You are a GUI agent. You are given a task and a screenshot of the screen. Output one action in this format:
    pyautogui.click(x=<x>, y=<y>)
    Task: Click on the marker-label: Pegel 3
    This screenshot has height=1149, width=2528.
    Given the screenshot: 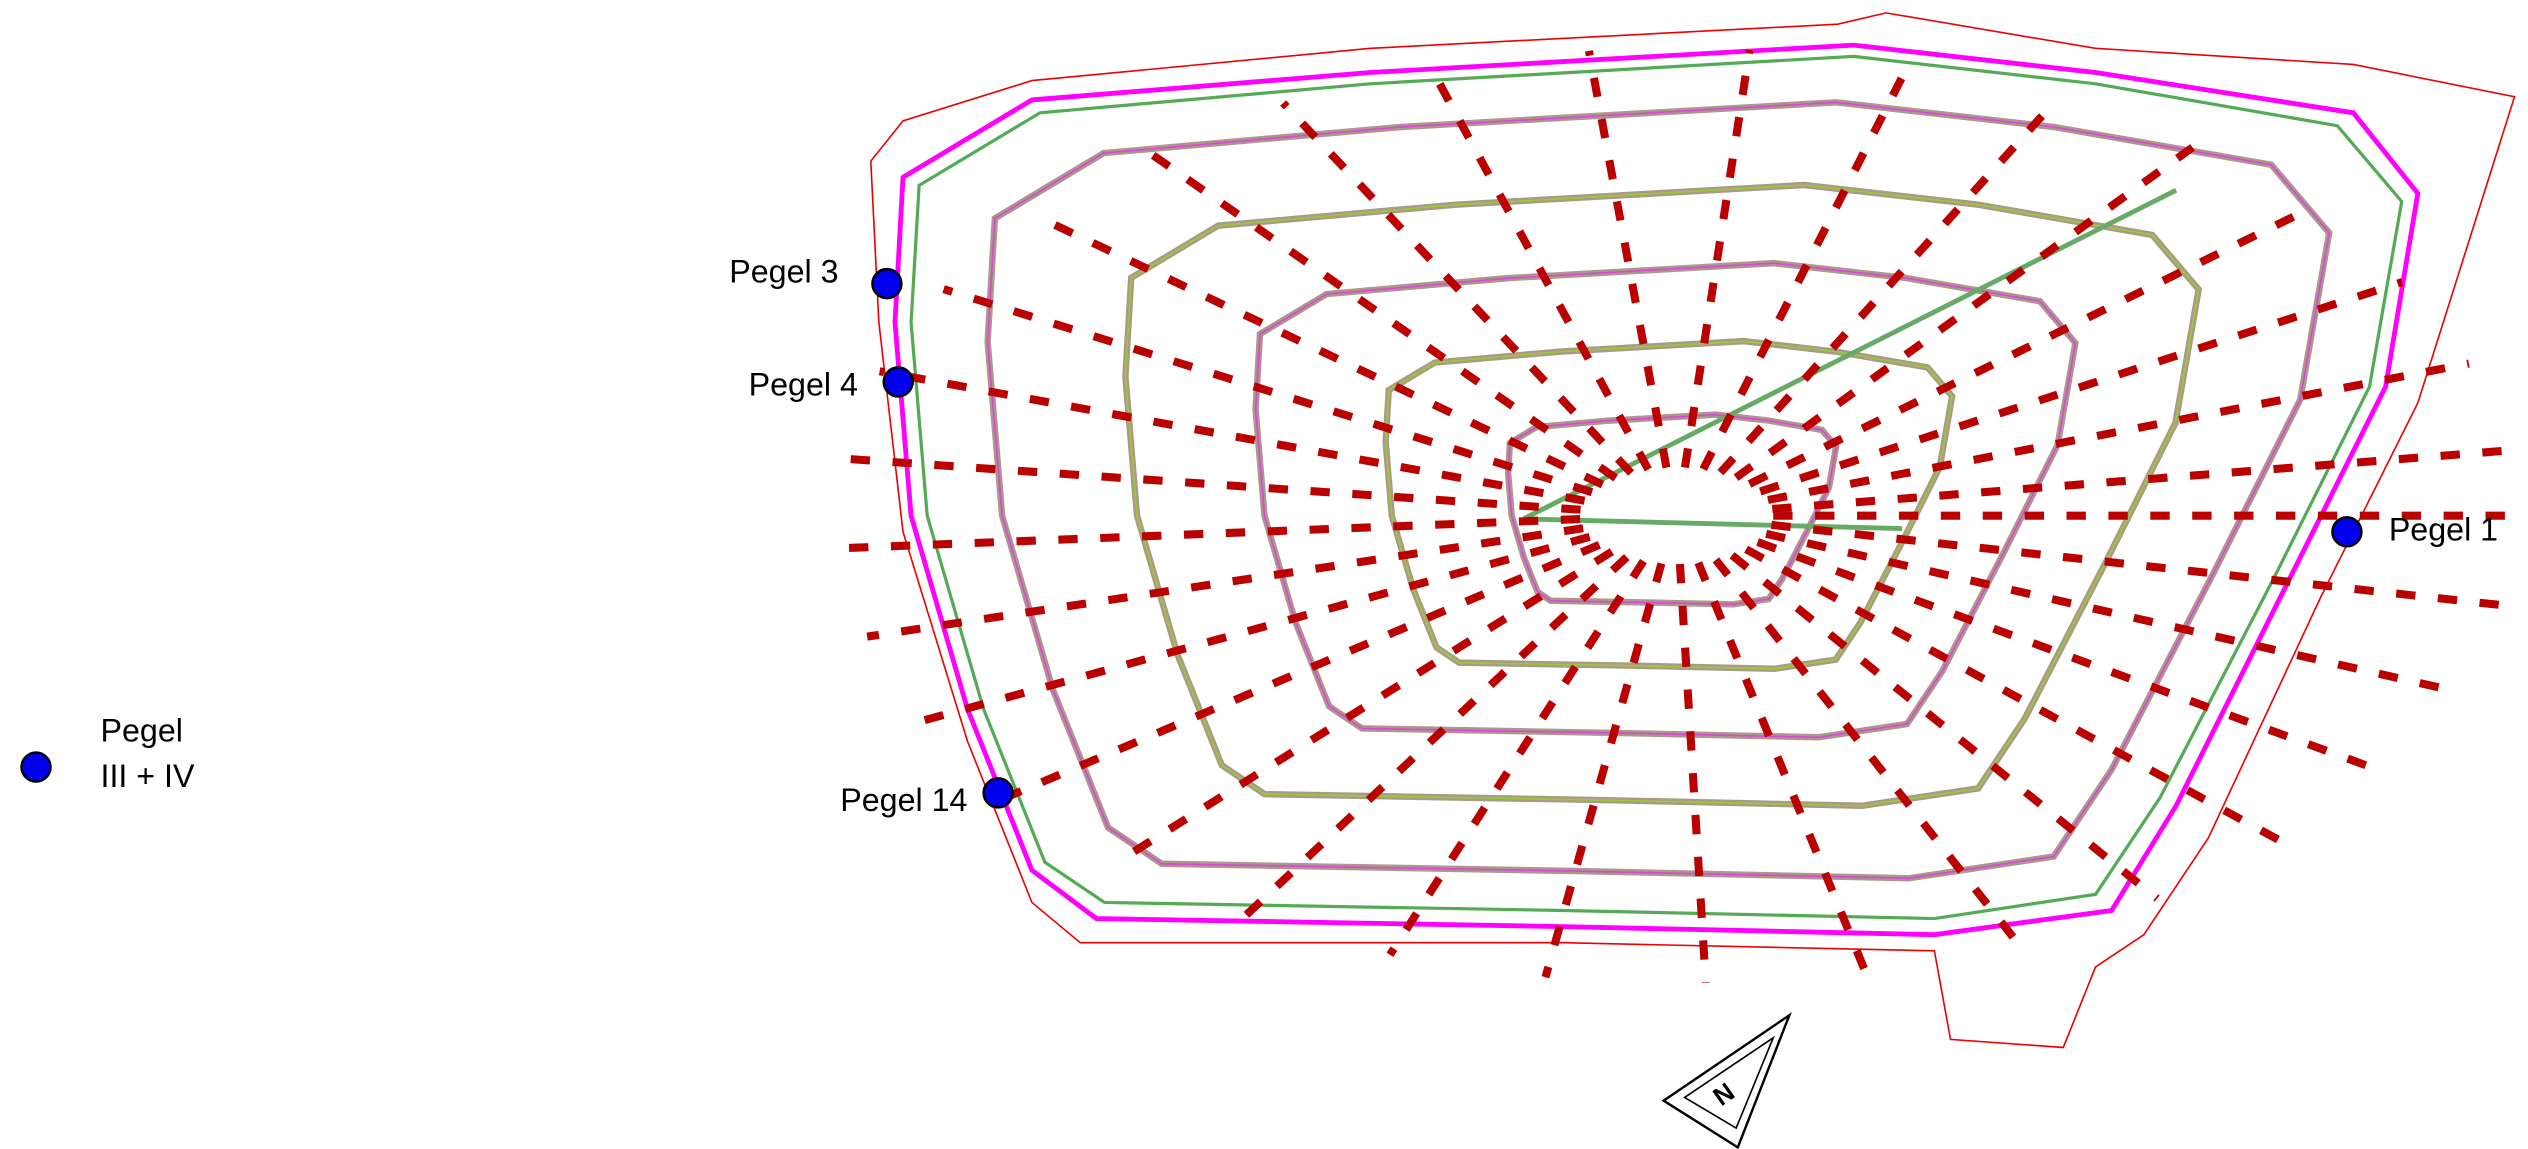 What is the action you would take?
    pyautogui.click(x=783, y=271)
    